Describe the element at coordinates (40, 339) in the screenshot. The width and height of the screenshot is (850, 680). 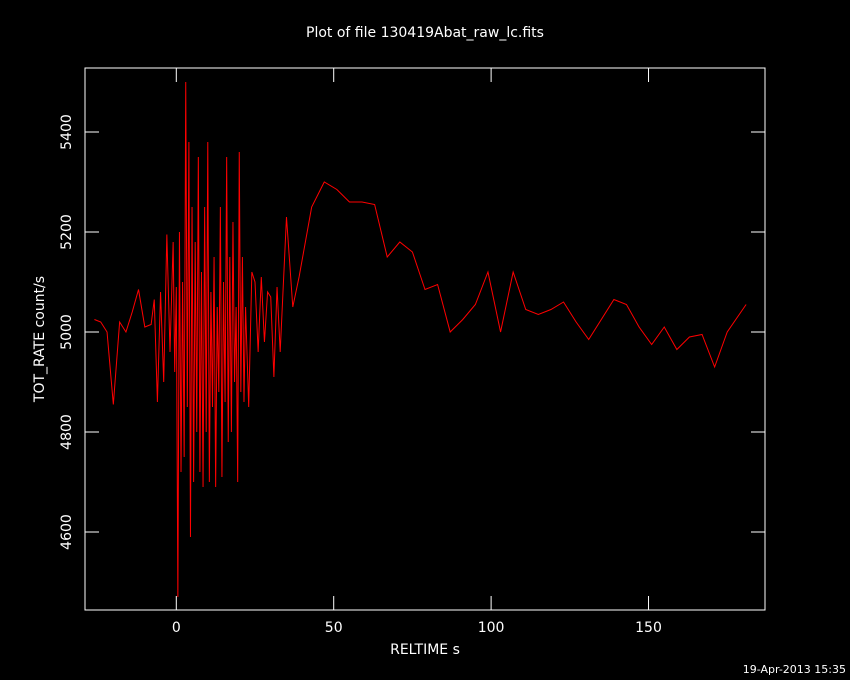
I see `y-axis-label: TOT_RATE count/s` at that location.